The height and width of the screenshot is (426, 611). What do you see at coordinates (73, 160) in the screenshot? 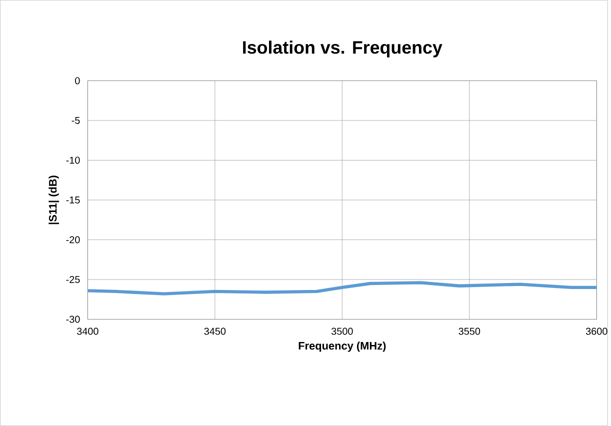
I see `y-tick-label: -10` at bounding box center [73, 160].